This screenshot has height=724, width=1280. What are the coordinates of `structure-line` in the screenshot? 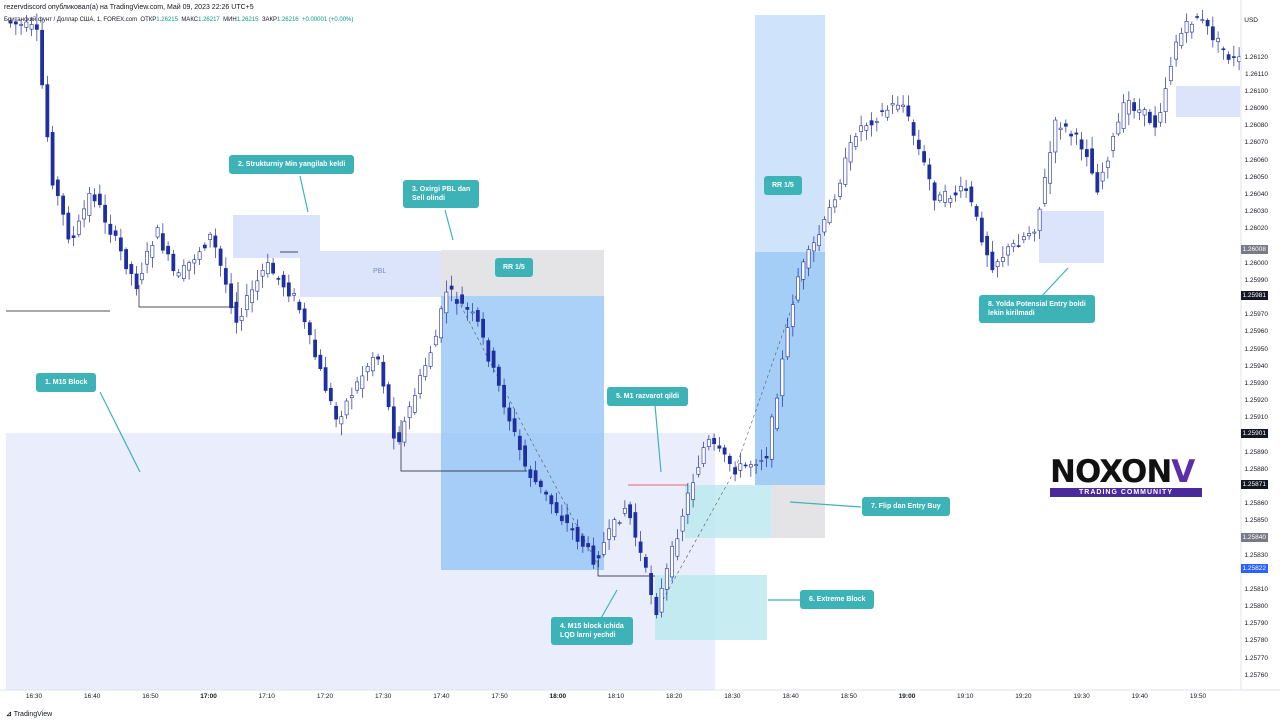 It's located at (188, 295).